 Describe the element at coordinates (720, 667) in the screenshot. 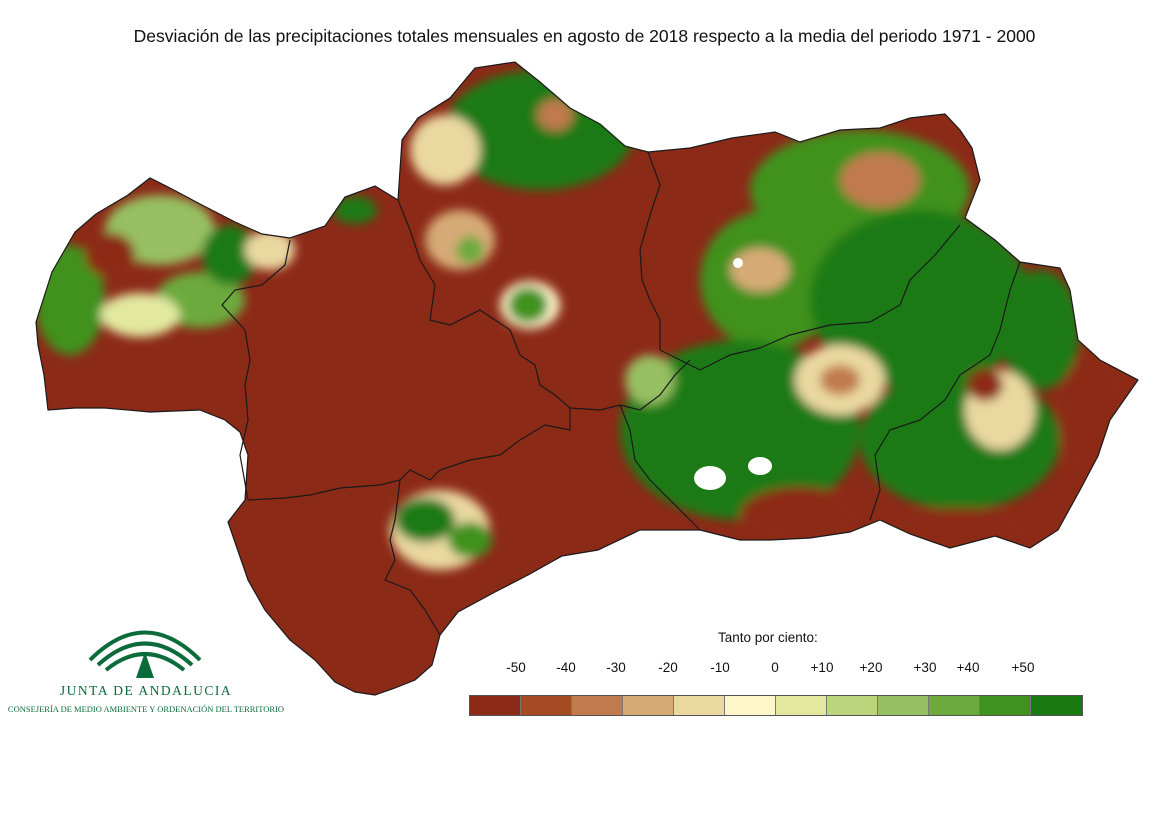

I see `legend-tick-label: -10` at that location.